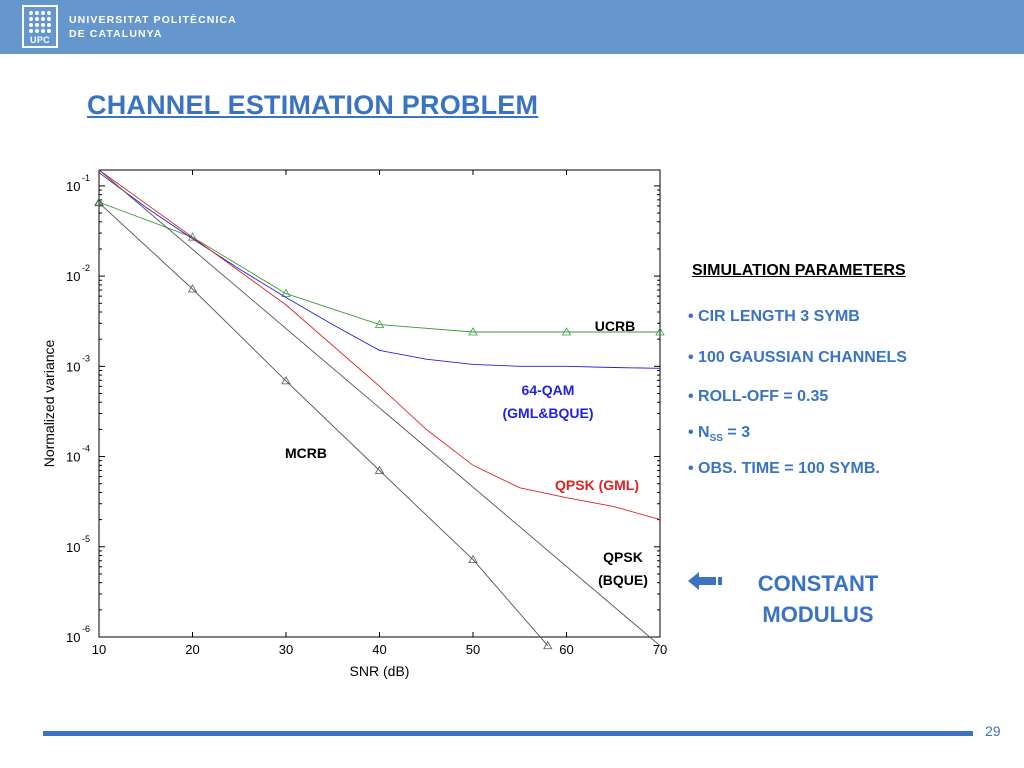  What do you see at coordinates (380, 671) in the screenshot?
I see `x-axis-label: SNR (dB)` at bounding box center [380, 671].